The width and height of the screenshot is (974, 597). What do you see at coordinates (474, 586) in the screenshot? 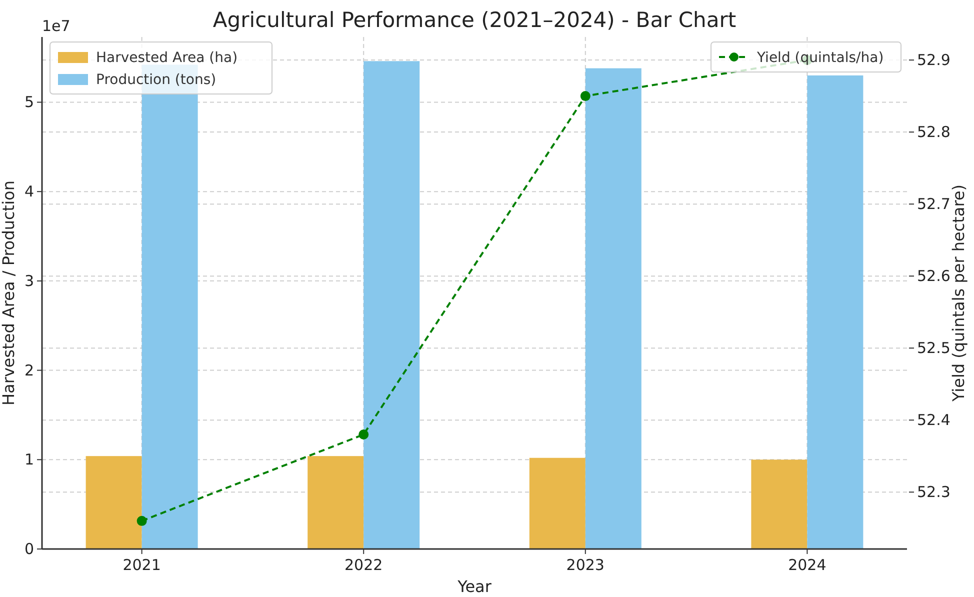
I see `x-axis-title: Year` at bounding box center [474, 586].